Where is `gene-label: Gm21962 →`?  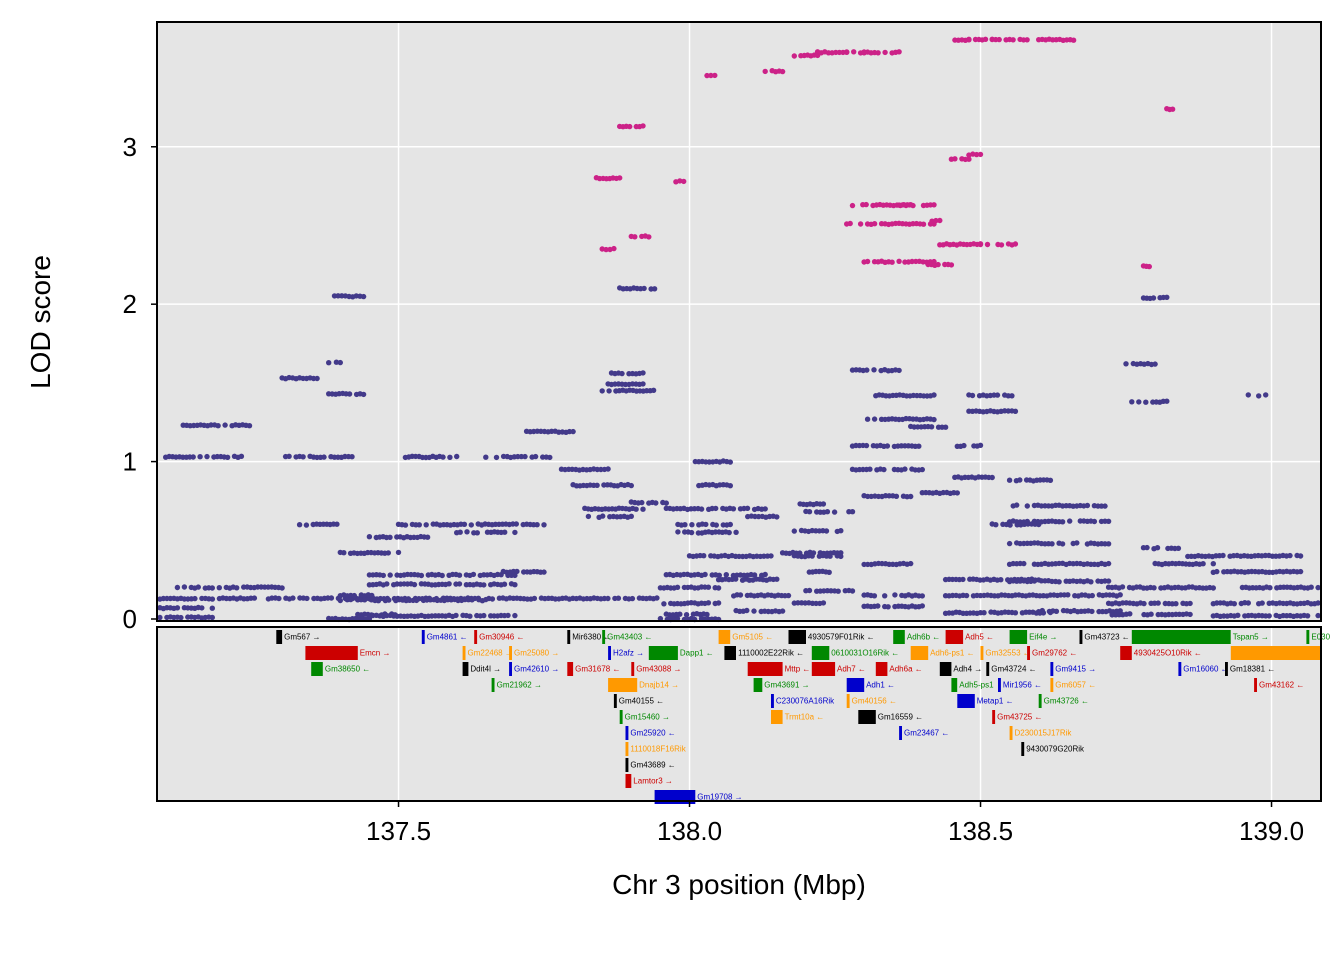
gene-label: Gm21962 → is located at coordinates (519, 685).